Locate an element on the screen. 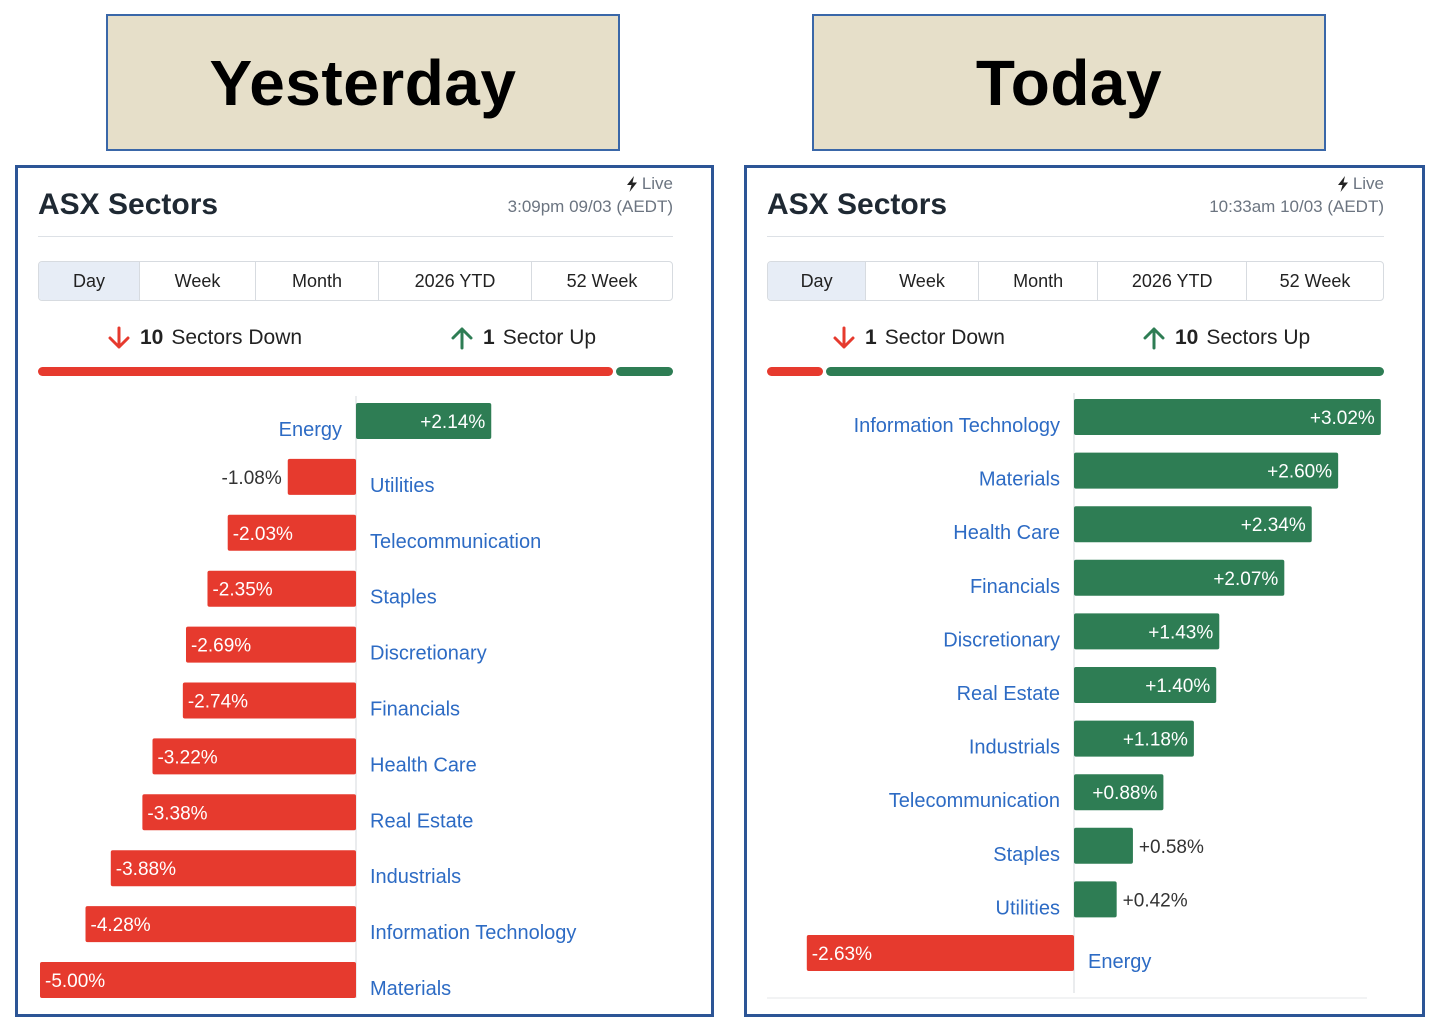 This screenshot has height=1030, width=1434. value-label-telecommunication: -2.03% is located at coordinates (263, 534).